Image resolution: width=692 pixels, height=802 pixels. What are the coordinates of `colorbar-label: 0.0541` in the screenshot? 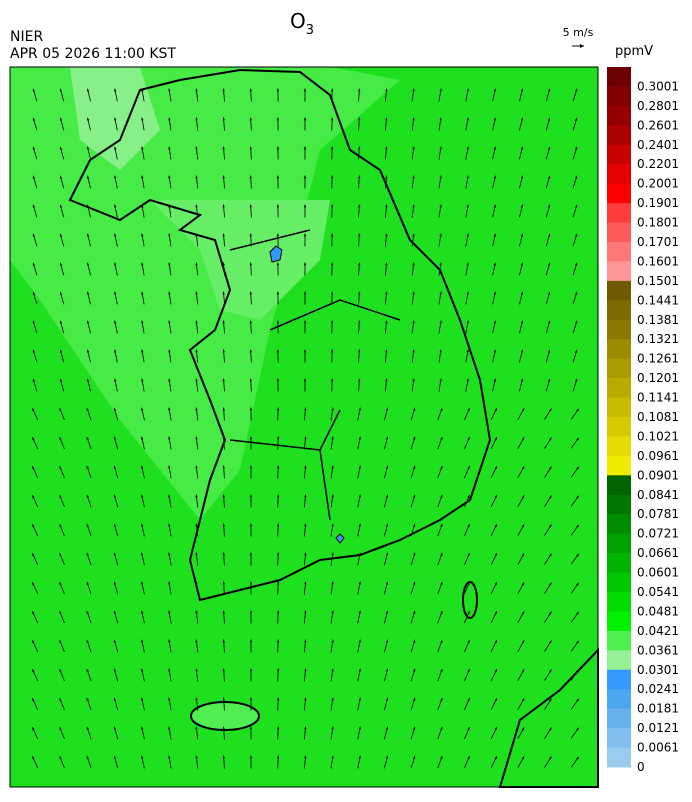 It's located at (658, 592).